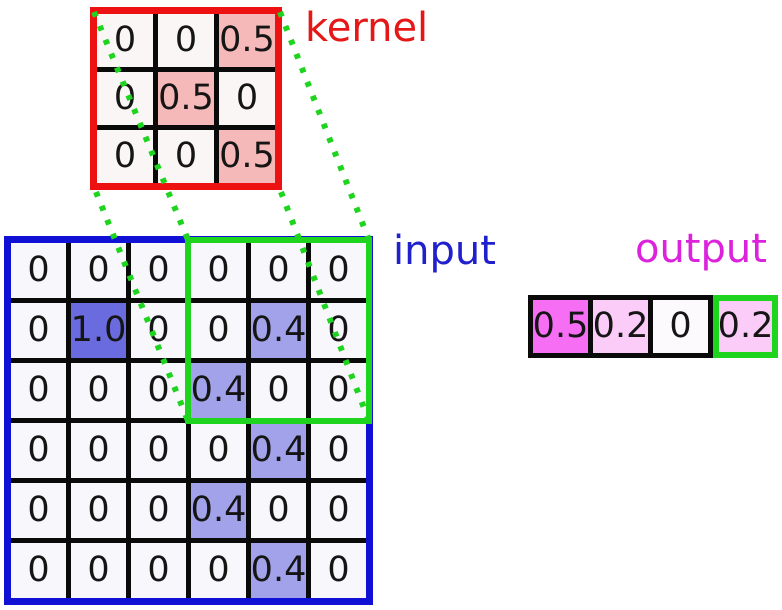 This screenshot has width=782, height=610. I want to click on output-row: 0.5 0.2 0 0.2, so click(653, 326).